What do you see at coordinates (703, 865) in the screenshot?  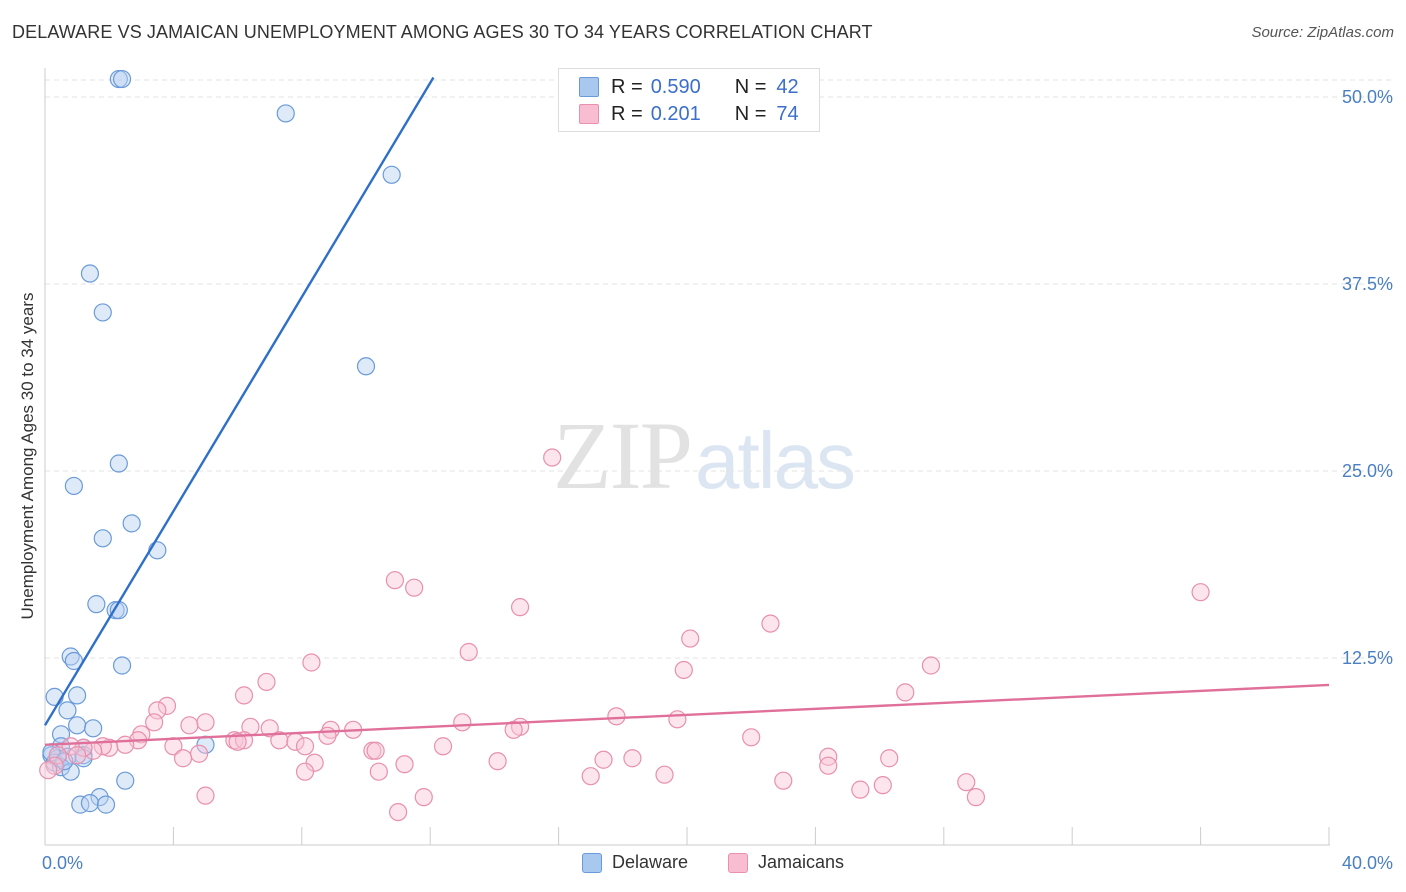 I see `series-legend: Delaware Jamaicans` at bounding box center [703, 865].